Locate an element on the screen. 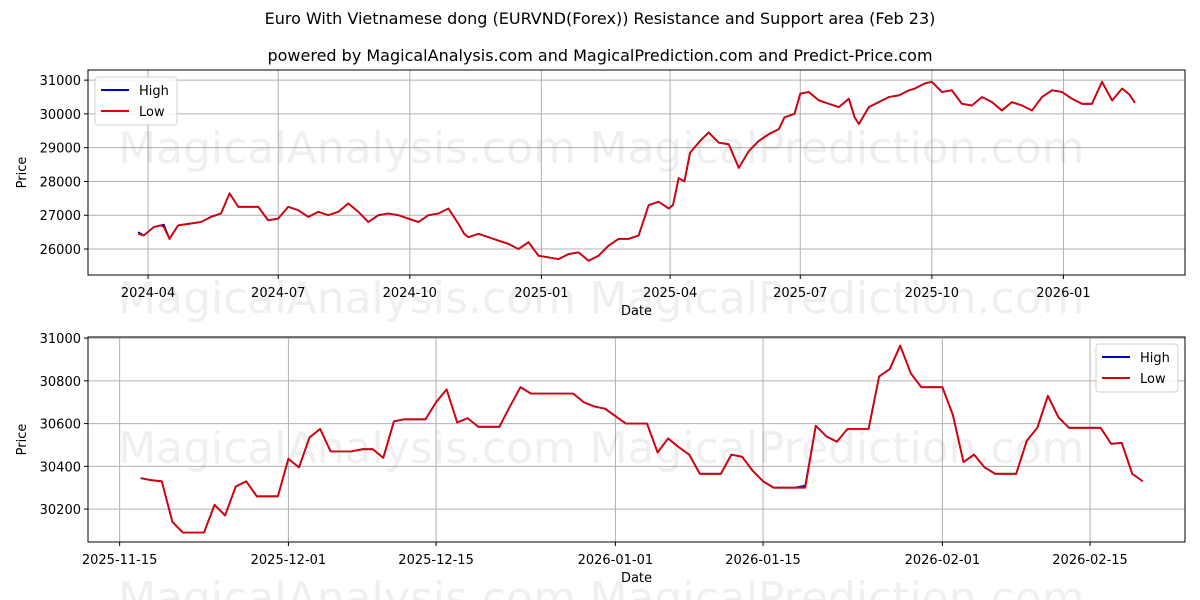  y-tick-label: 30000 is located at coordinates (60, 115).